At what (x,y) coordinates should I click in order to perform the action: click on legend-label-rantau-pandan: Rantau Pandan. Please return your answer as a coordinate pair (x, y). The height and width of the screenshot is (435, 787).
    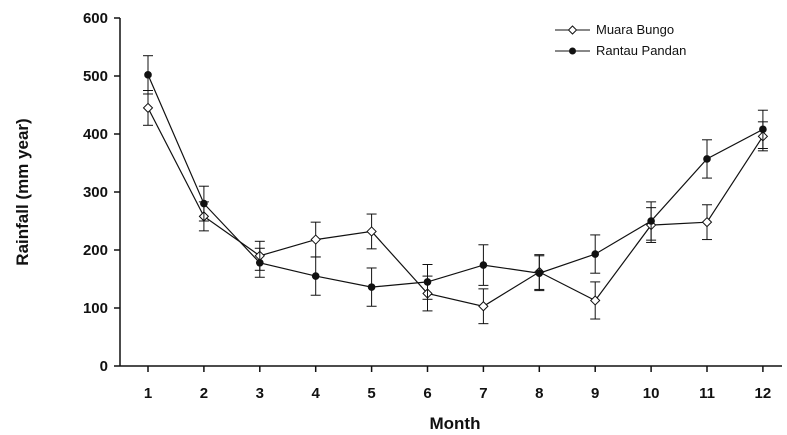
    Looking at the image, I should click on (641, 50).